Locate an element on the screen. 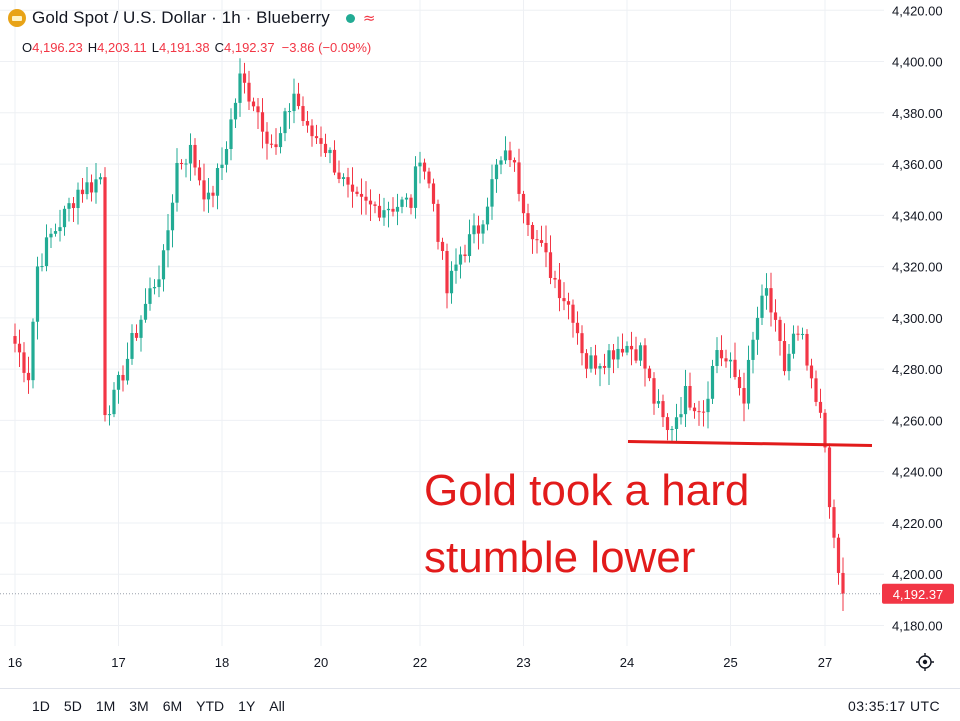  timeframe-1m-button: 1M is located at coordinates (105, 706).